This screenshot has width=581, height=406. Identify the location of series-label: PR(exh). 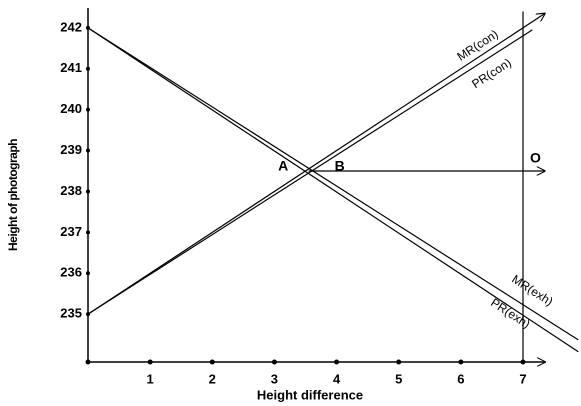
(510, 313).